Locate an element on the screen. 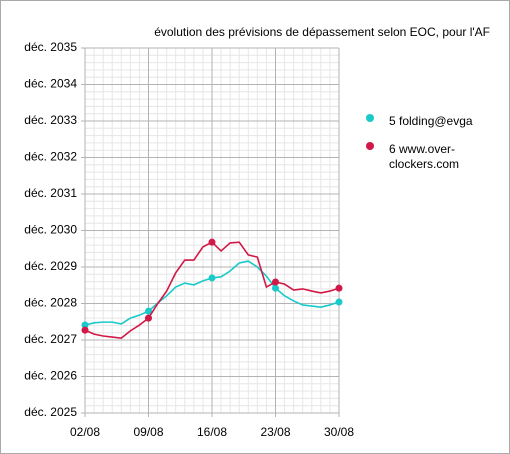 The height and width of the screenshot is (454, 510). legend-label: 6 www.over-clockers.com is located at coordinates (424, 156).